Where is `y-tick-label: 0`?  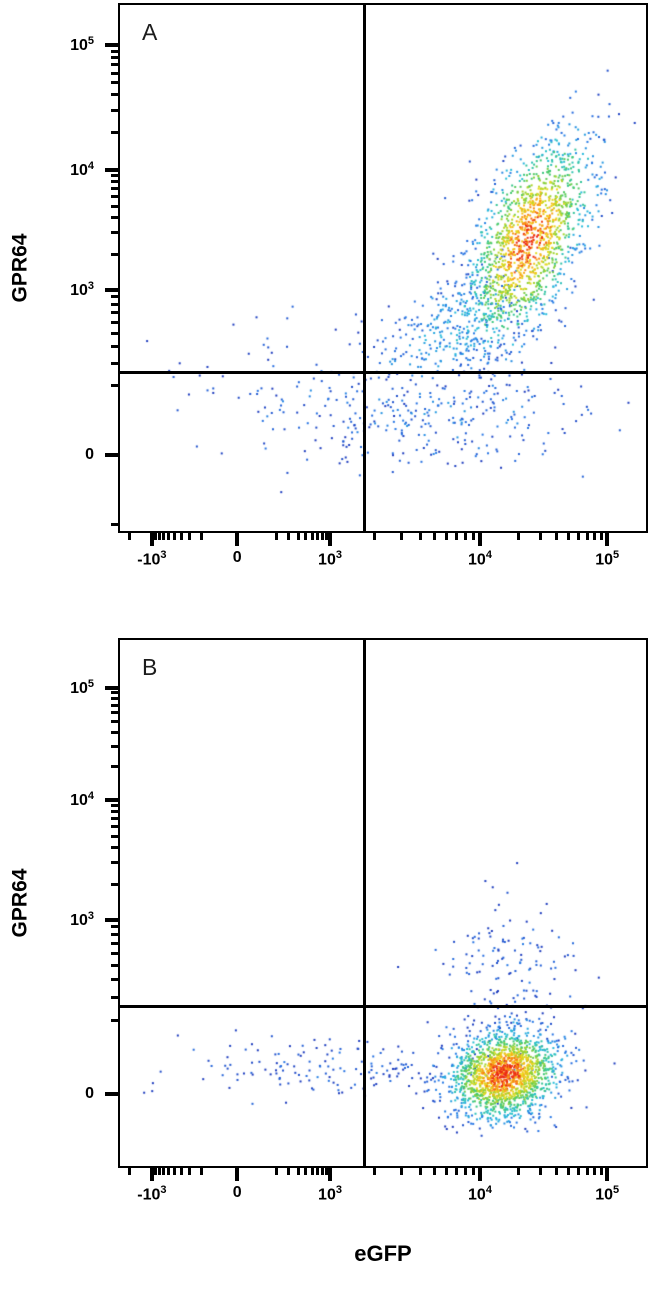 y-tick-label: 0 is located at coordinates (89, 455).